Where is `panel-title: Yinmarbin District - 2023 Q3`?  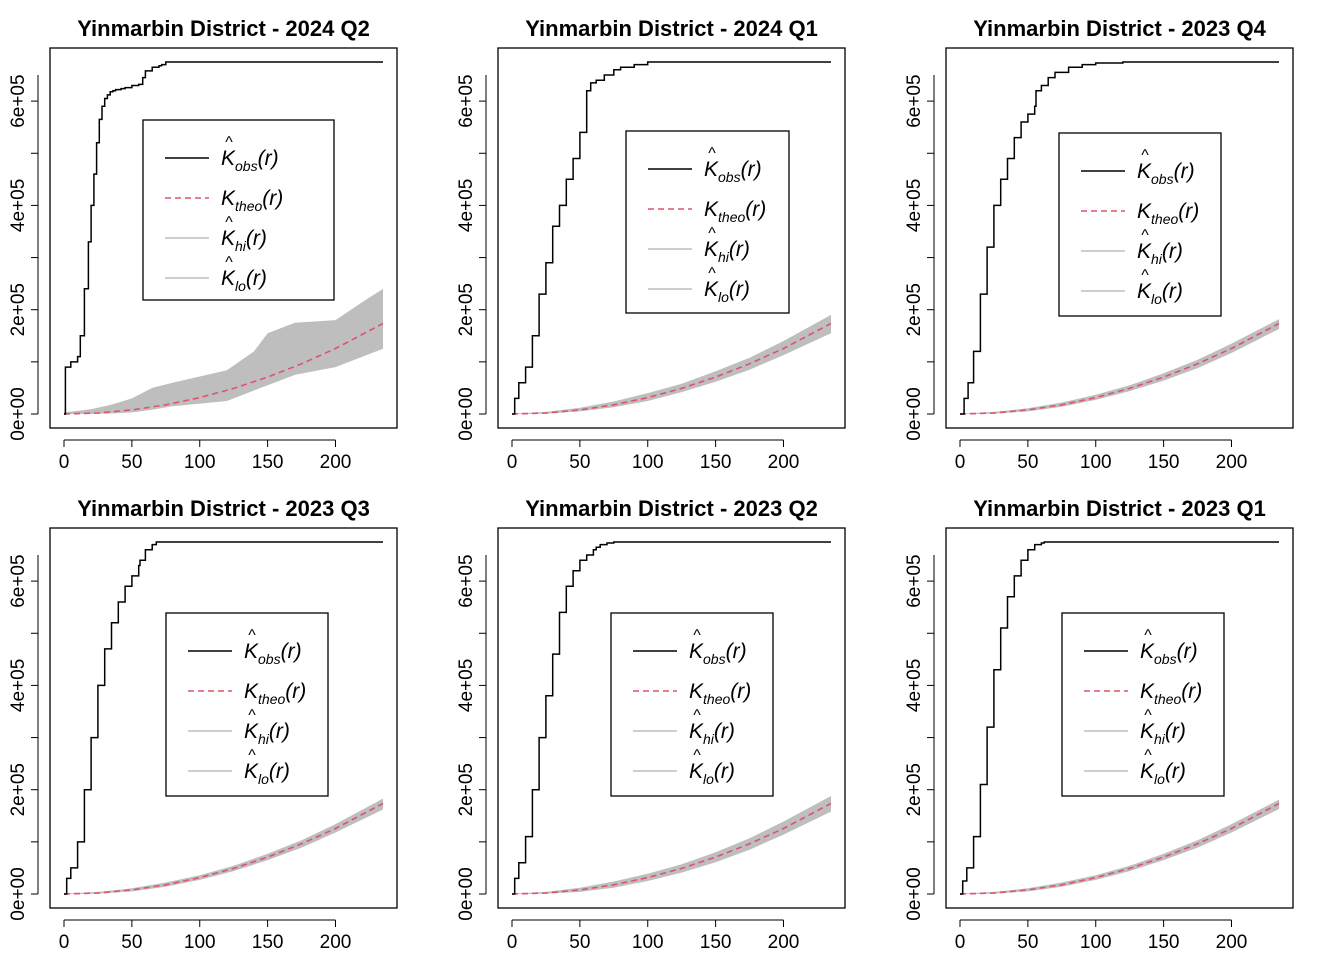 panel-title: Yinmarbin District - 2023 Q3 is located at coordinates (223, 508).